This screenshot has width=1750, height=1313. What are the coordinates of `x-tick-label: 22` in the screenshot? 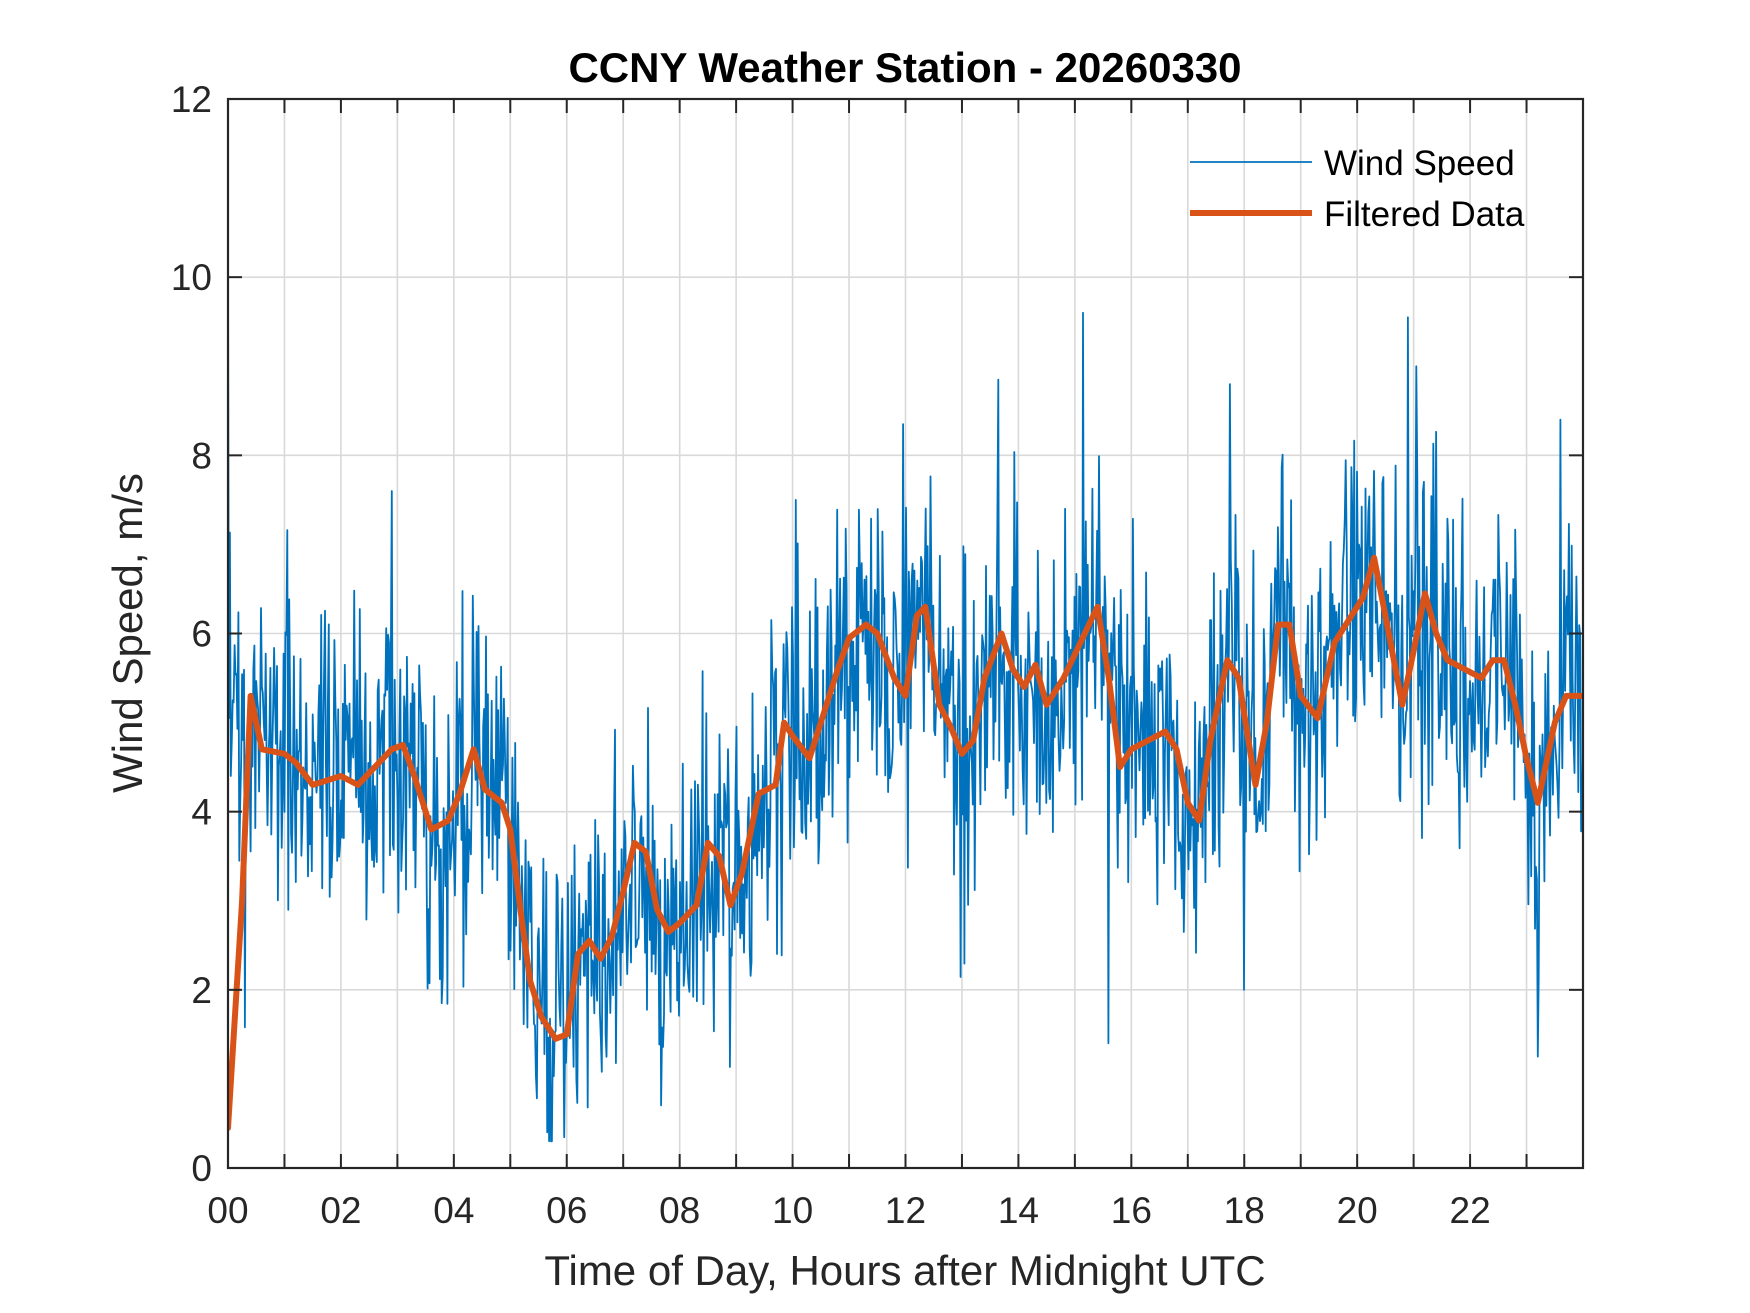 It's located at (1470, 1210).